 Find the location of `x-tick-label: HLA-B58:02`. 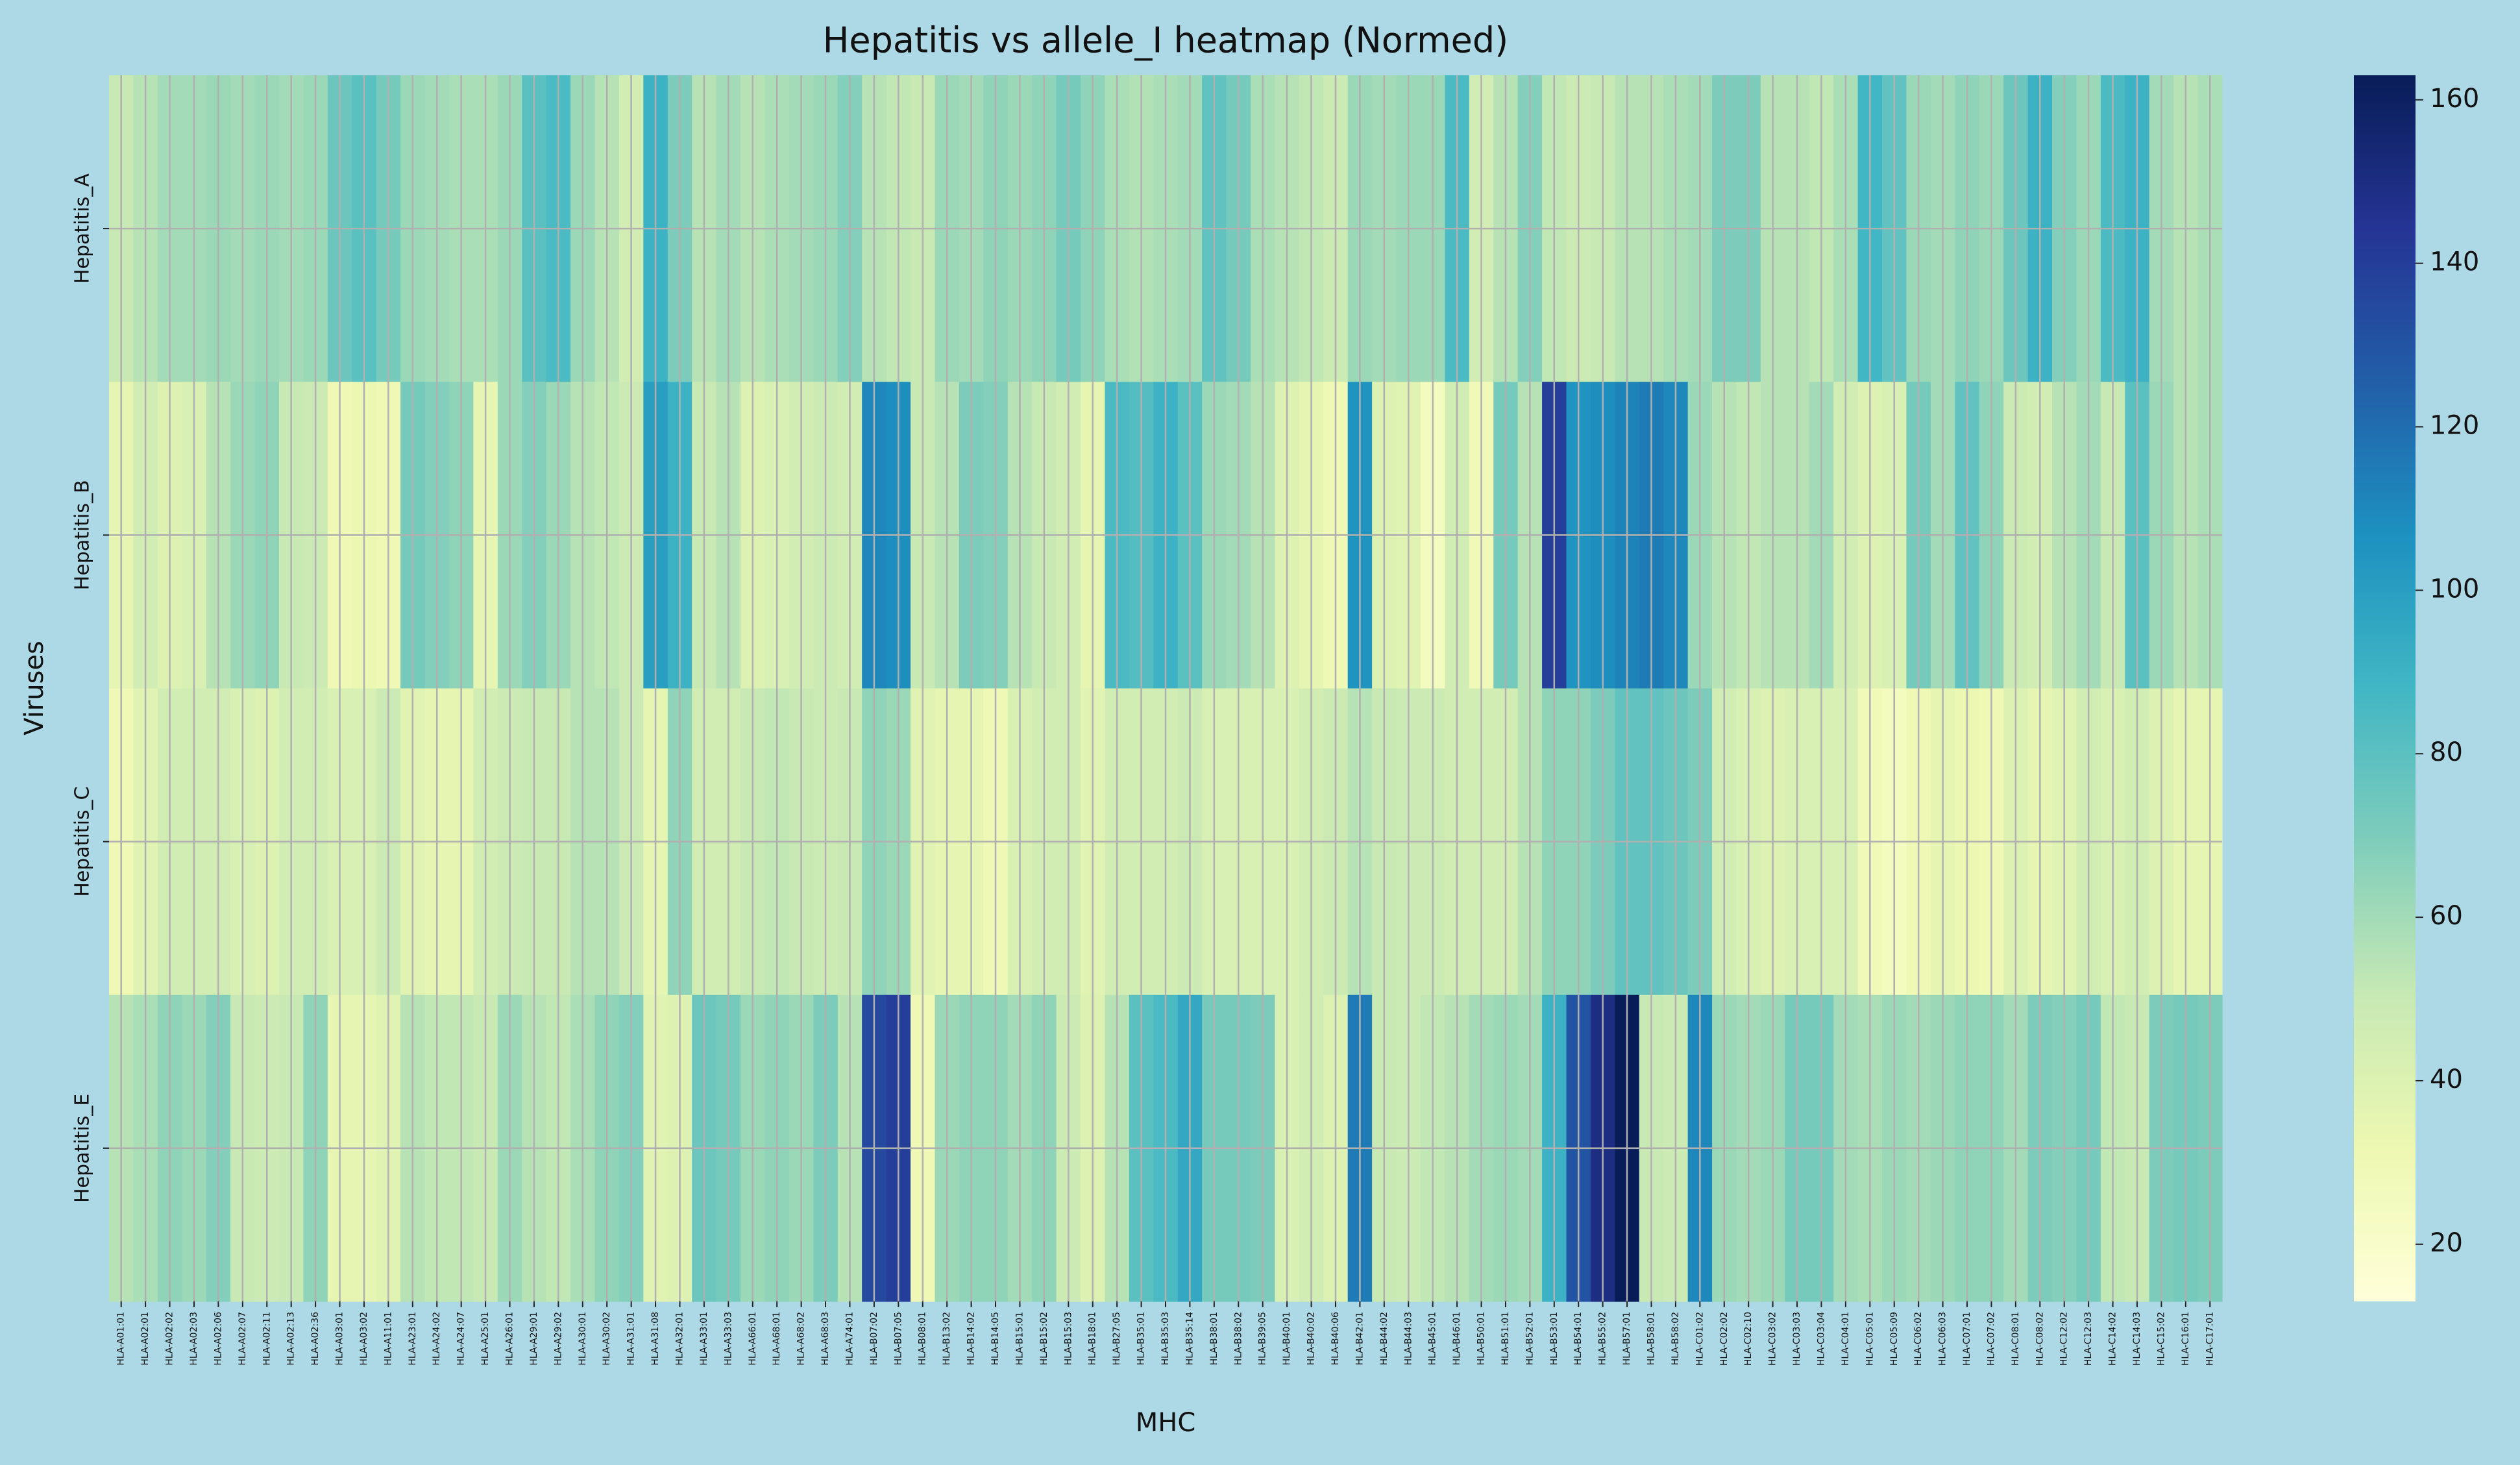

x-tick-label: HLA-B58:02 is located at coordinates (1676, 1338).